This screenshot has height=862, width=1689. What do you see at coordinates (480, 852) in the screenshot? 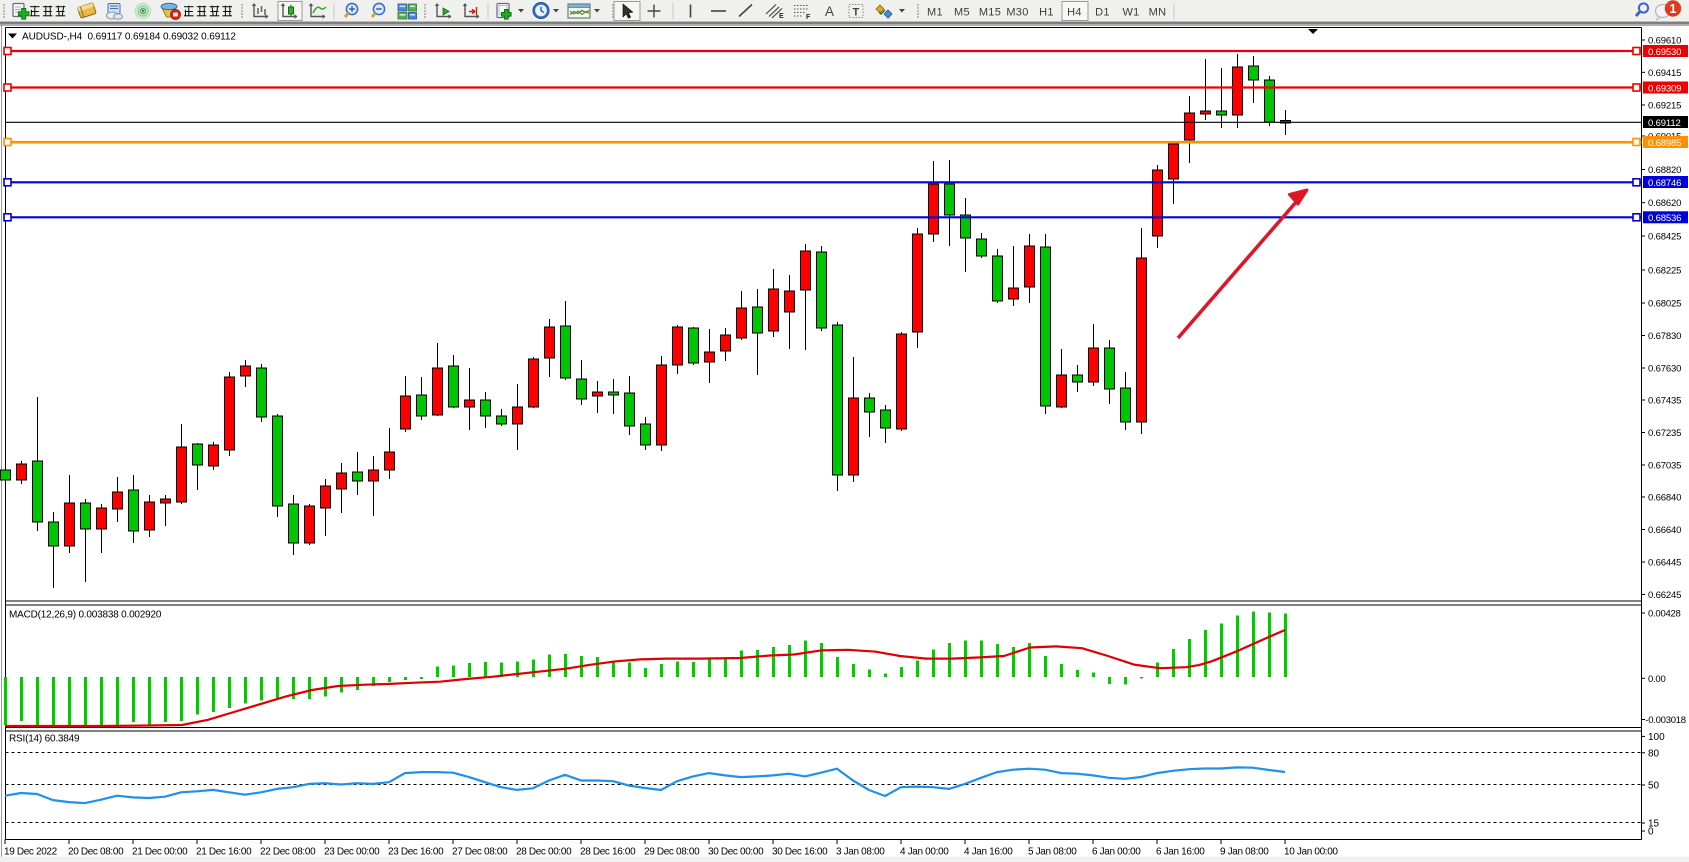
I see `svg-text: 27 Dec 08:00` at bounding box center [480, 852].